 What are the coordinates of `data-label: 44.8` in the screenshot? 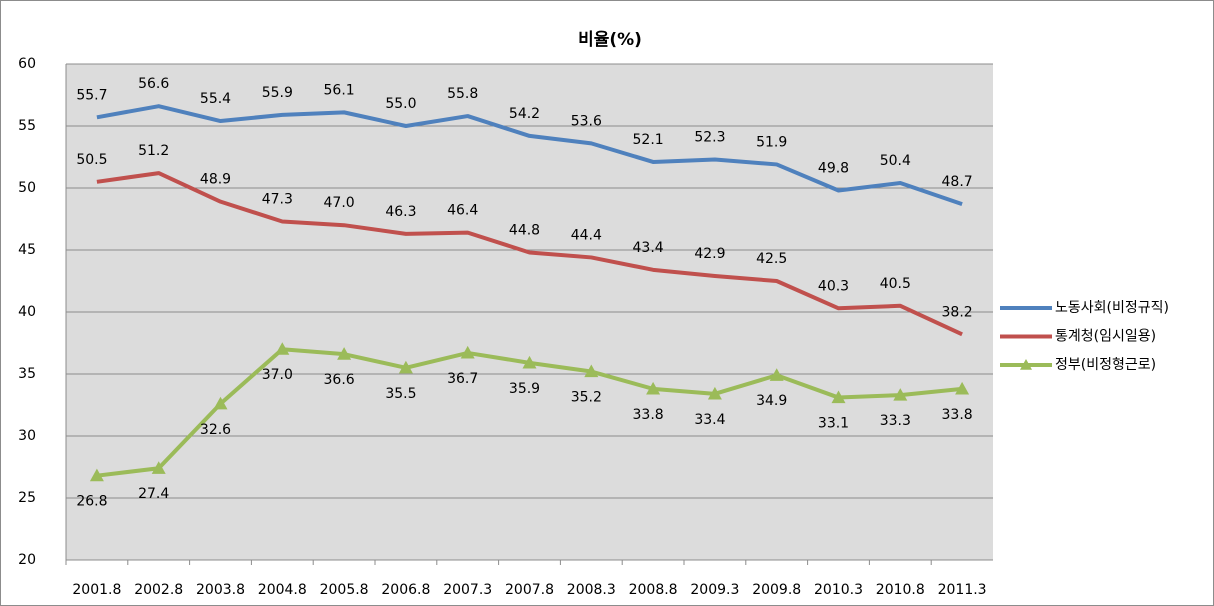 It's located at (524, 230).